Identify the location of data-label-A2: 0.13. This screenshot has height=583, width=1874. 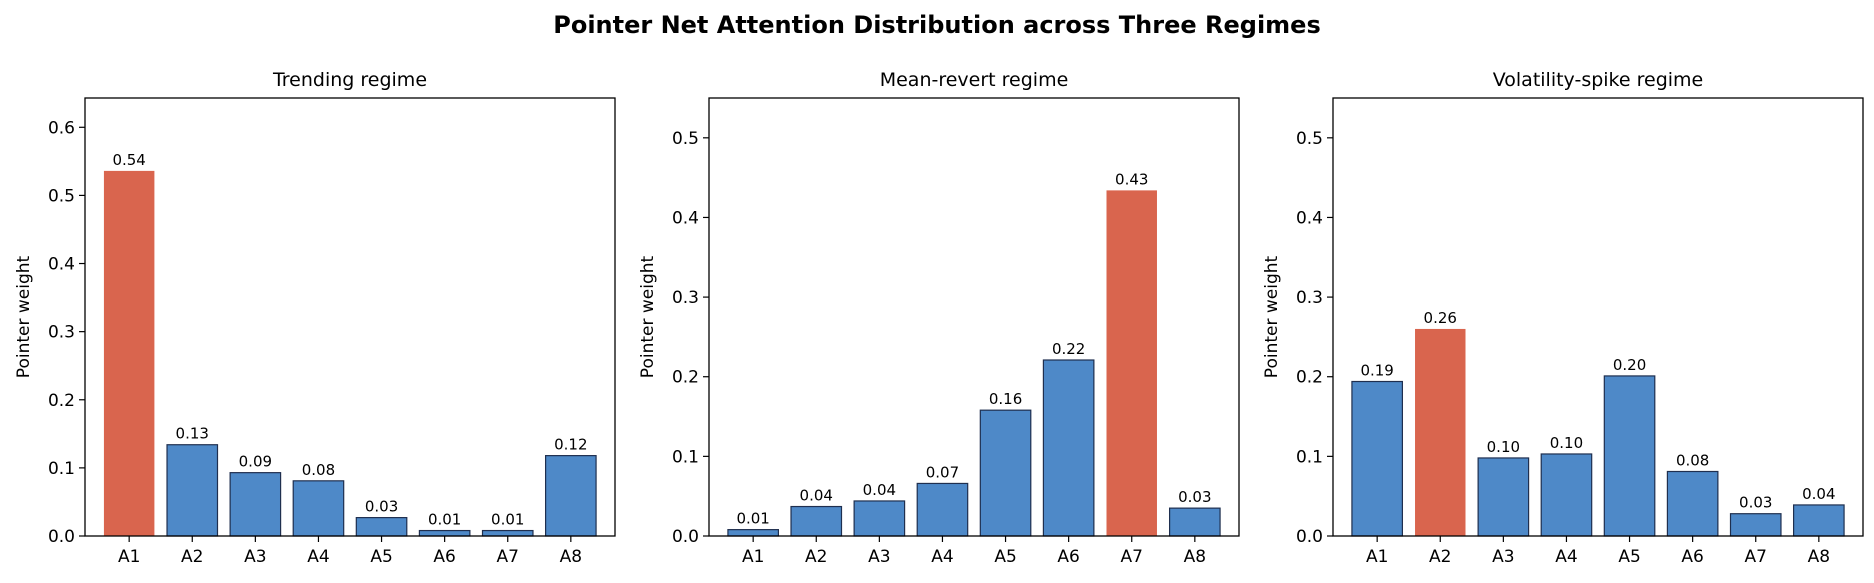
(192, 434).